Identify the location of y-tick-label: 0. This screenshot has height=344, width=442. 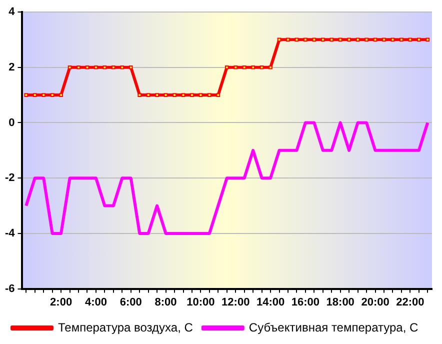
(11, 122).